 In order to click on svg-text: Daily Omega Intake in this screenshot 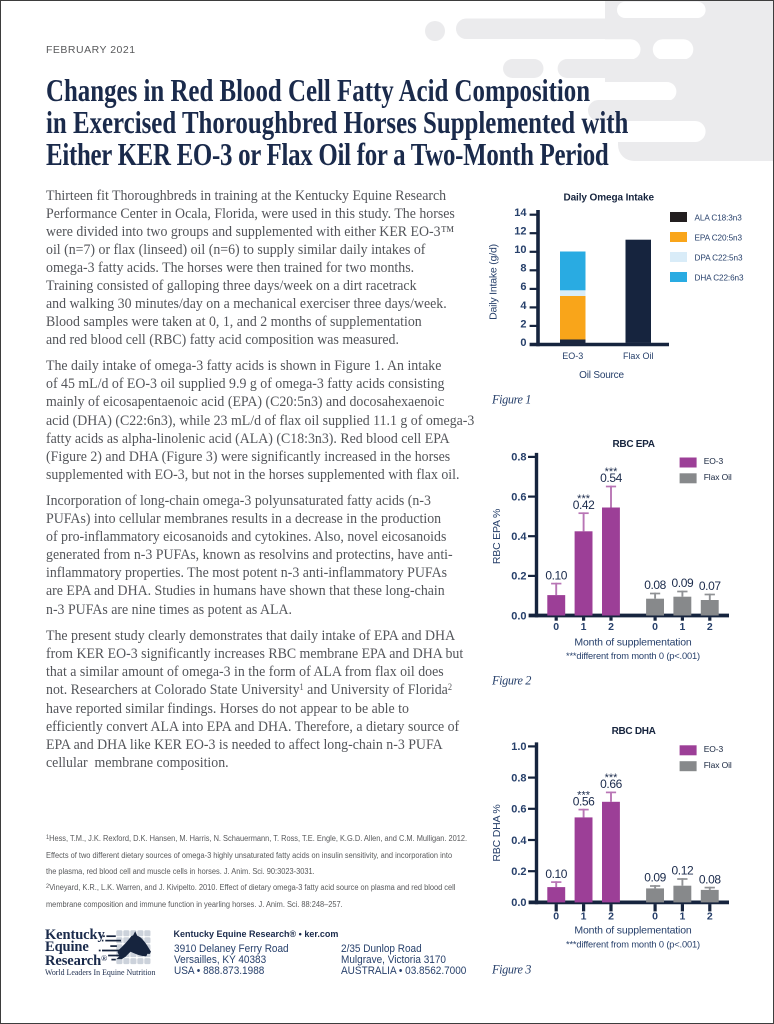, I will do `click(608, 198)`.